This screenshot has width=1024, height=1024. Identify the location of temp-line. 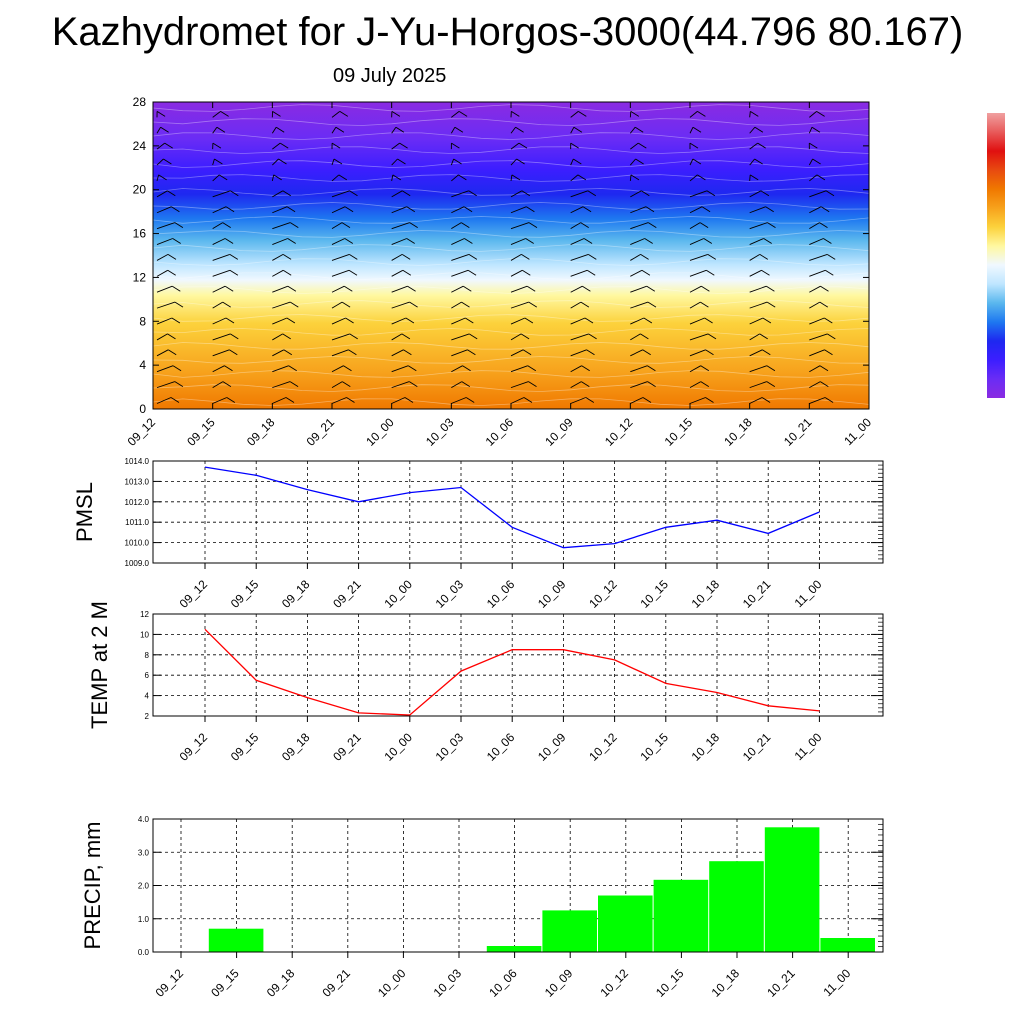
(512, 672).